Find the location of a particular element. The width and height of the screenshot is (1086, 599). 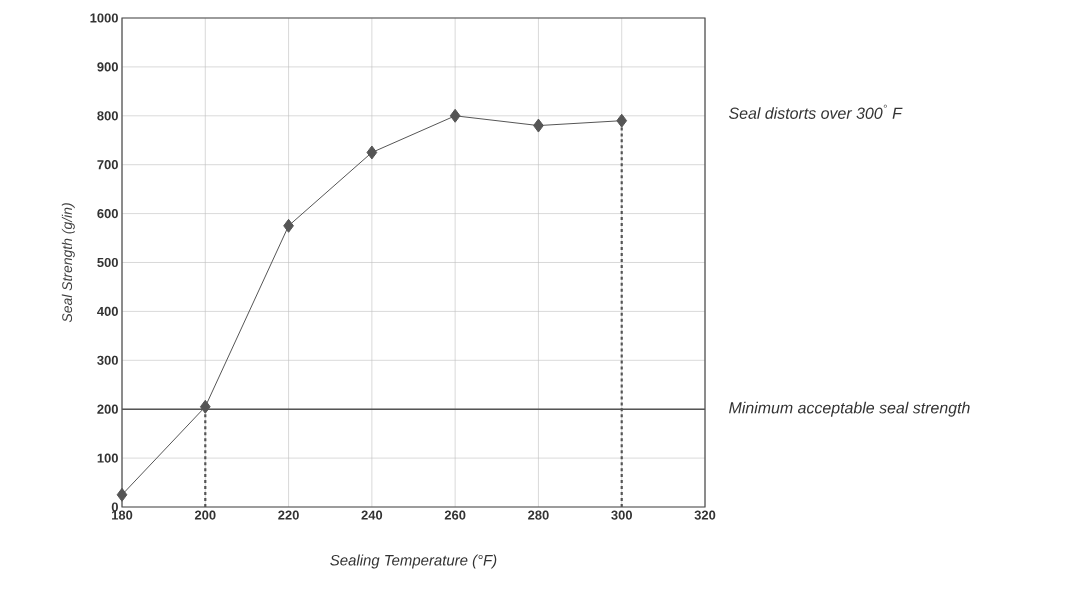

x-tick-label: 240 is located at coordinates (372, 515).